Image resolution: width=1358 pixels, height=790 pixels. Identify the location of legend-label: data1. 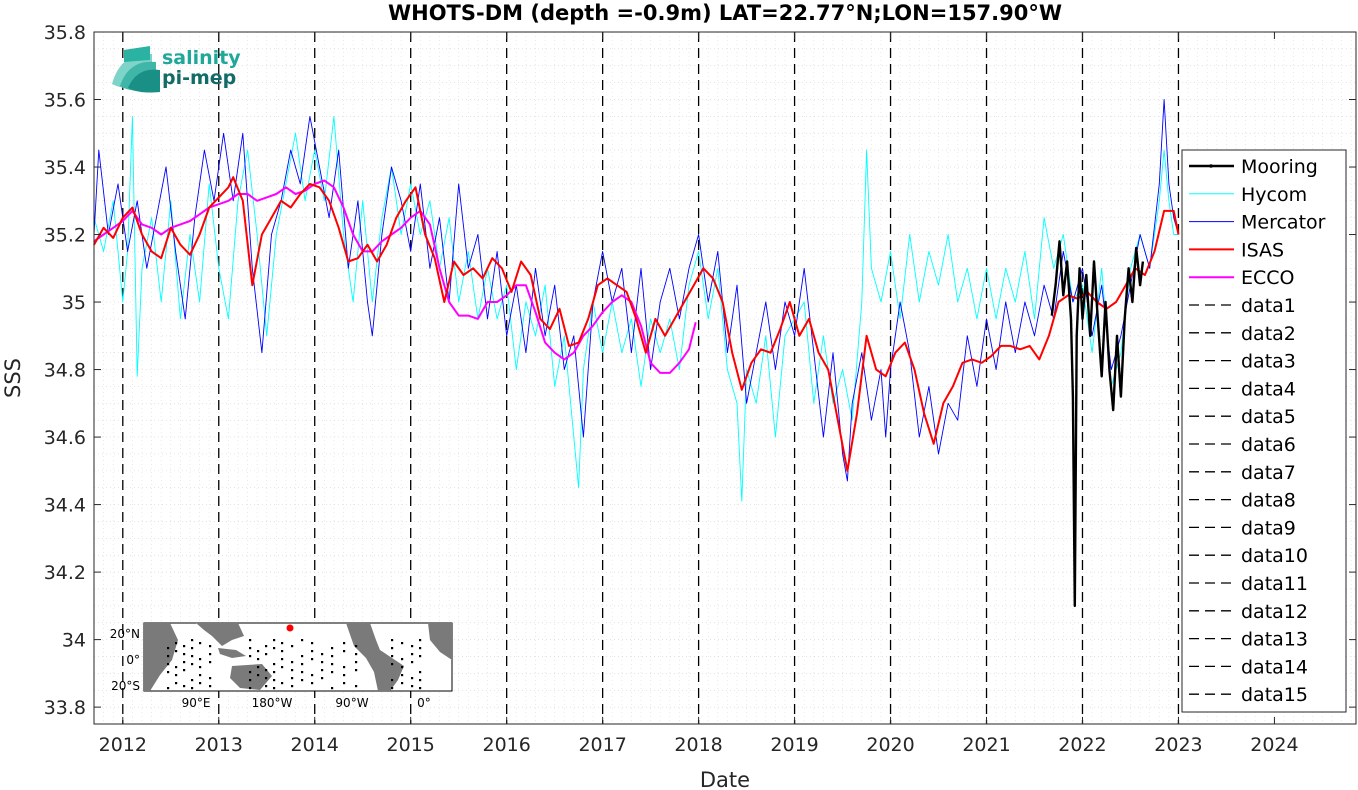
(1268, 306).